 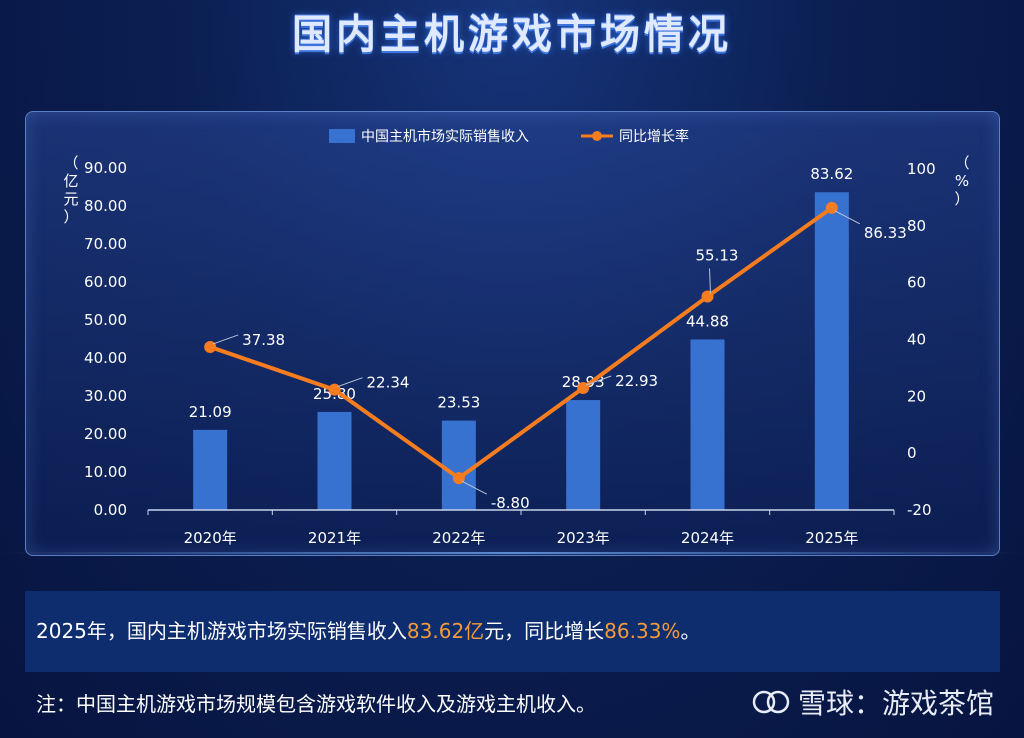 I want to click on left-axis-unit: ）, so click(x=70, y=217).